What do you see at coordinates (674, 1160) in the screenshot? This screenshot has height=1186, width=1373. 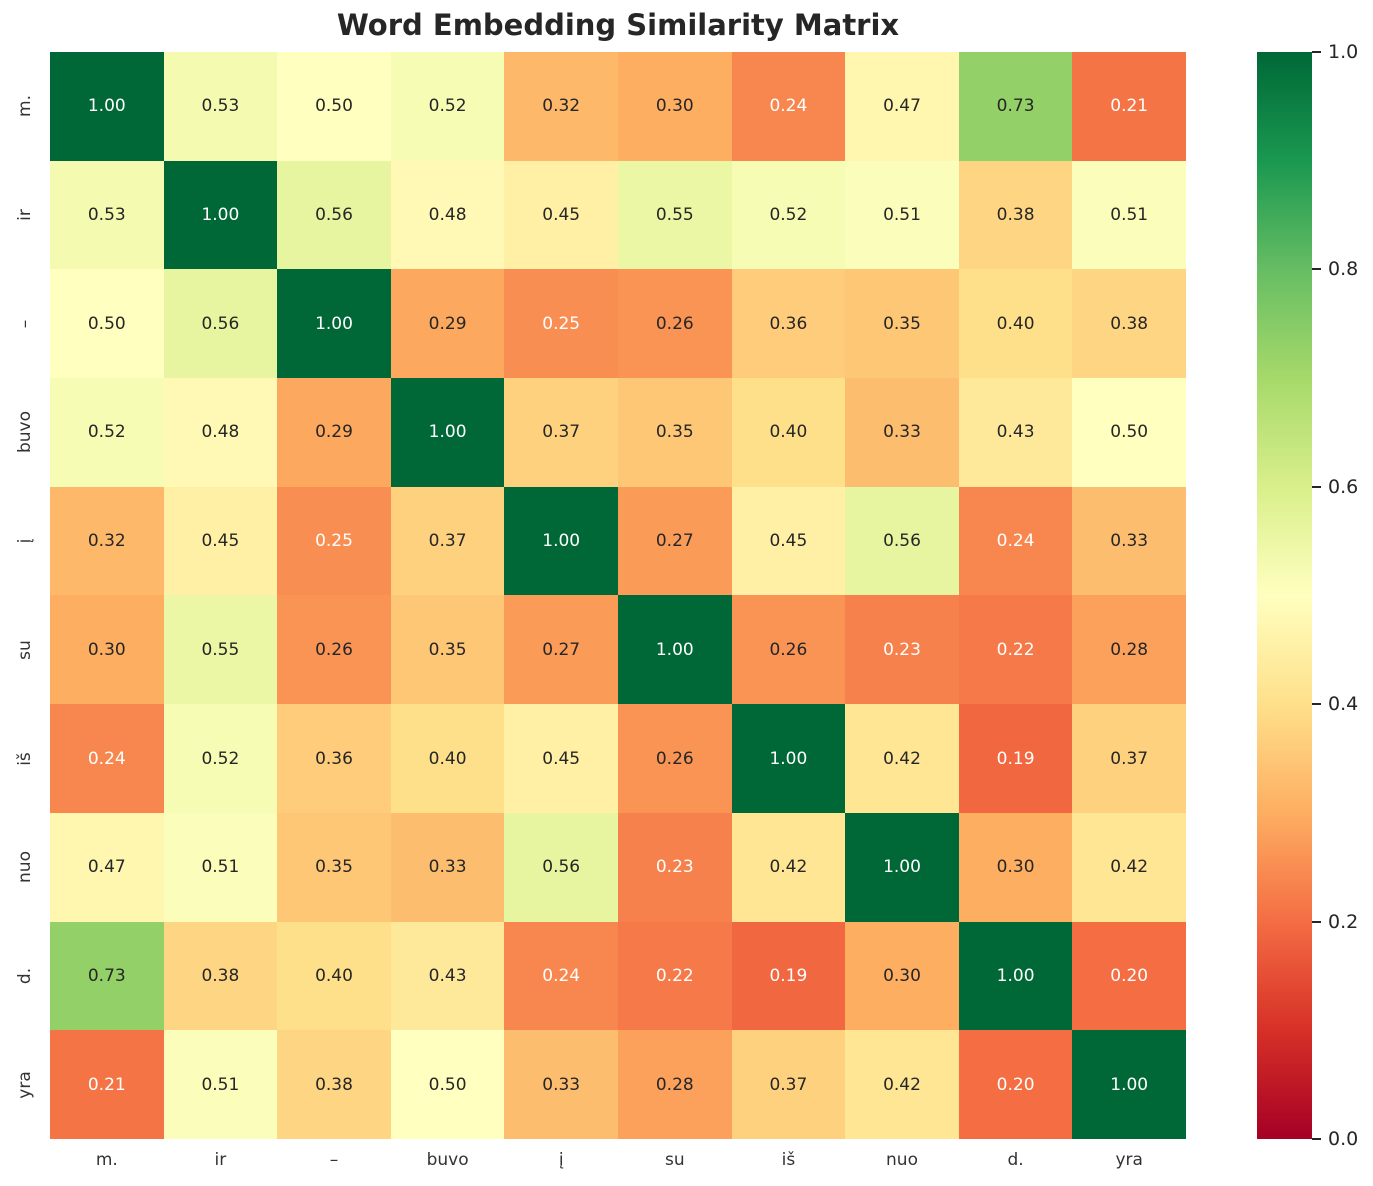 I see `x-tick-label: su` at bounding box center [674, 1160].